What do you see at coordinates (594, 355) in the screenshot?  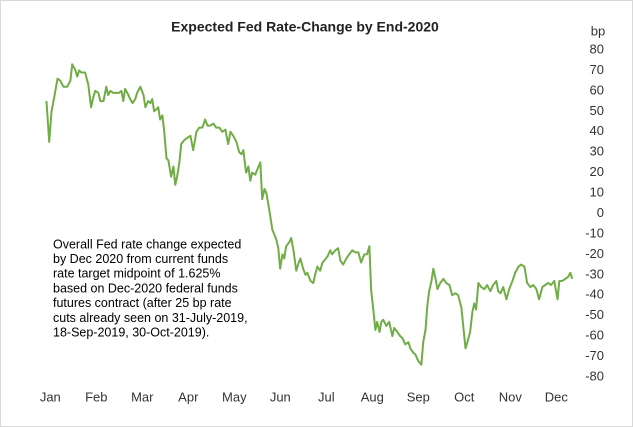 I see `y-tick-label: -70` at bounding box center [594, 355].